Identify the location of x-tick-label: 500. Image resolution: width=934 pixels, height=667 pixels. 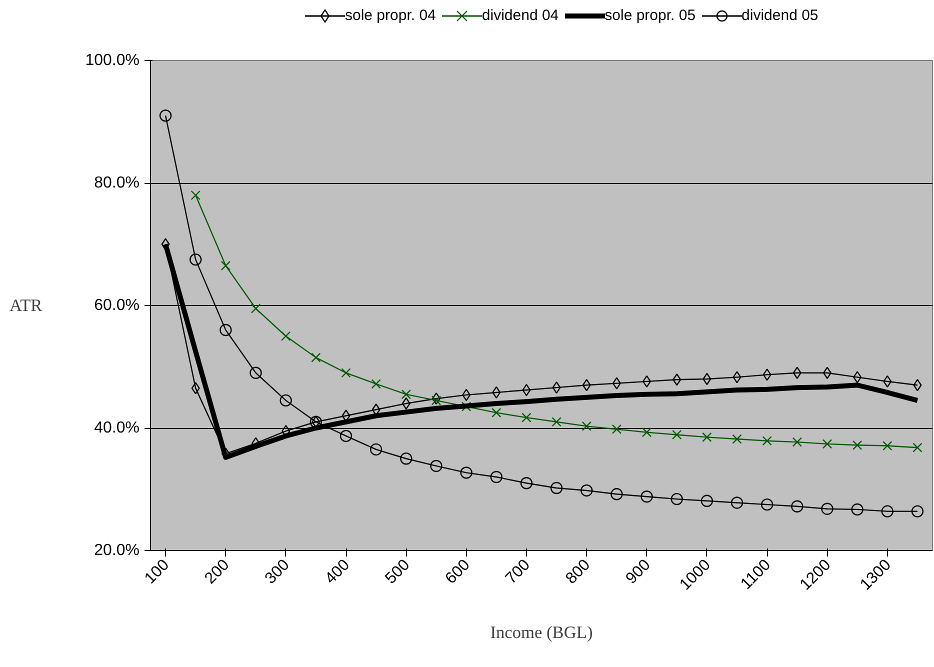
(398, 572).